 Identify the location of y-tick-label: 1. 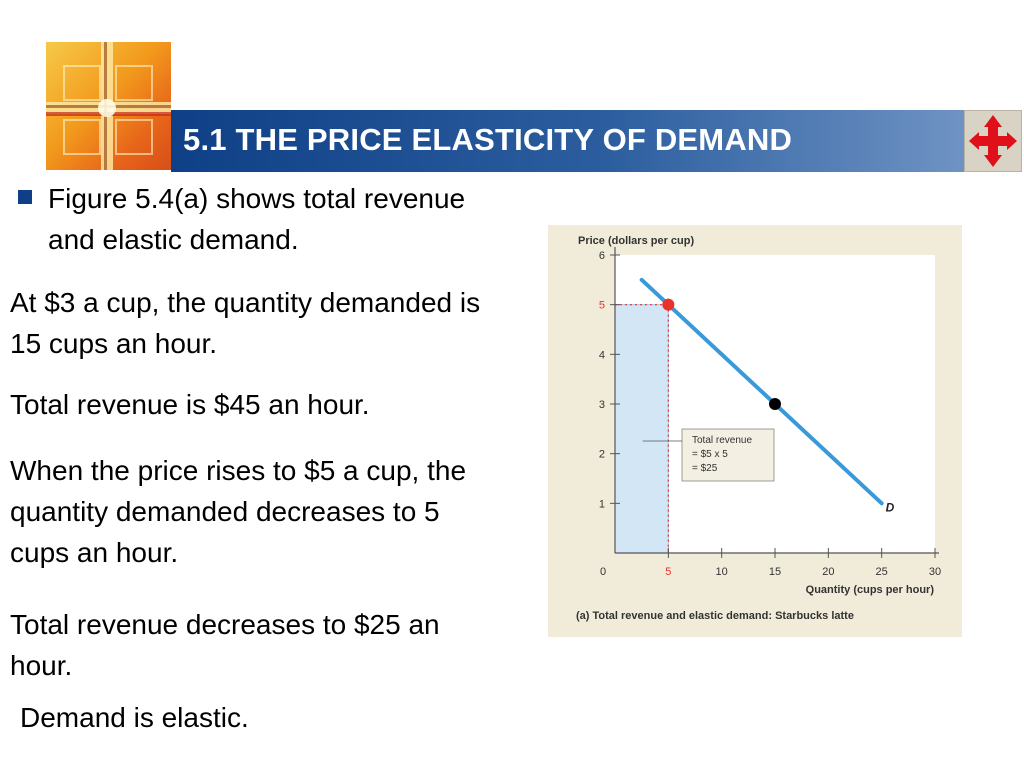
(602, 504).